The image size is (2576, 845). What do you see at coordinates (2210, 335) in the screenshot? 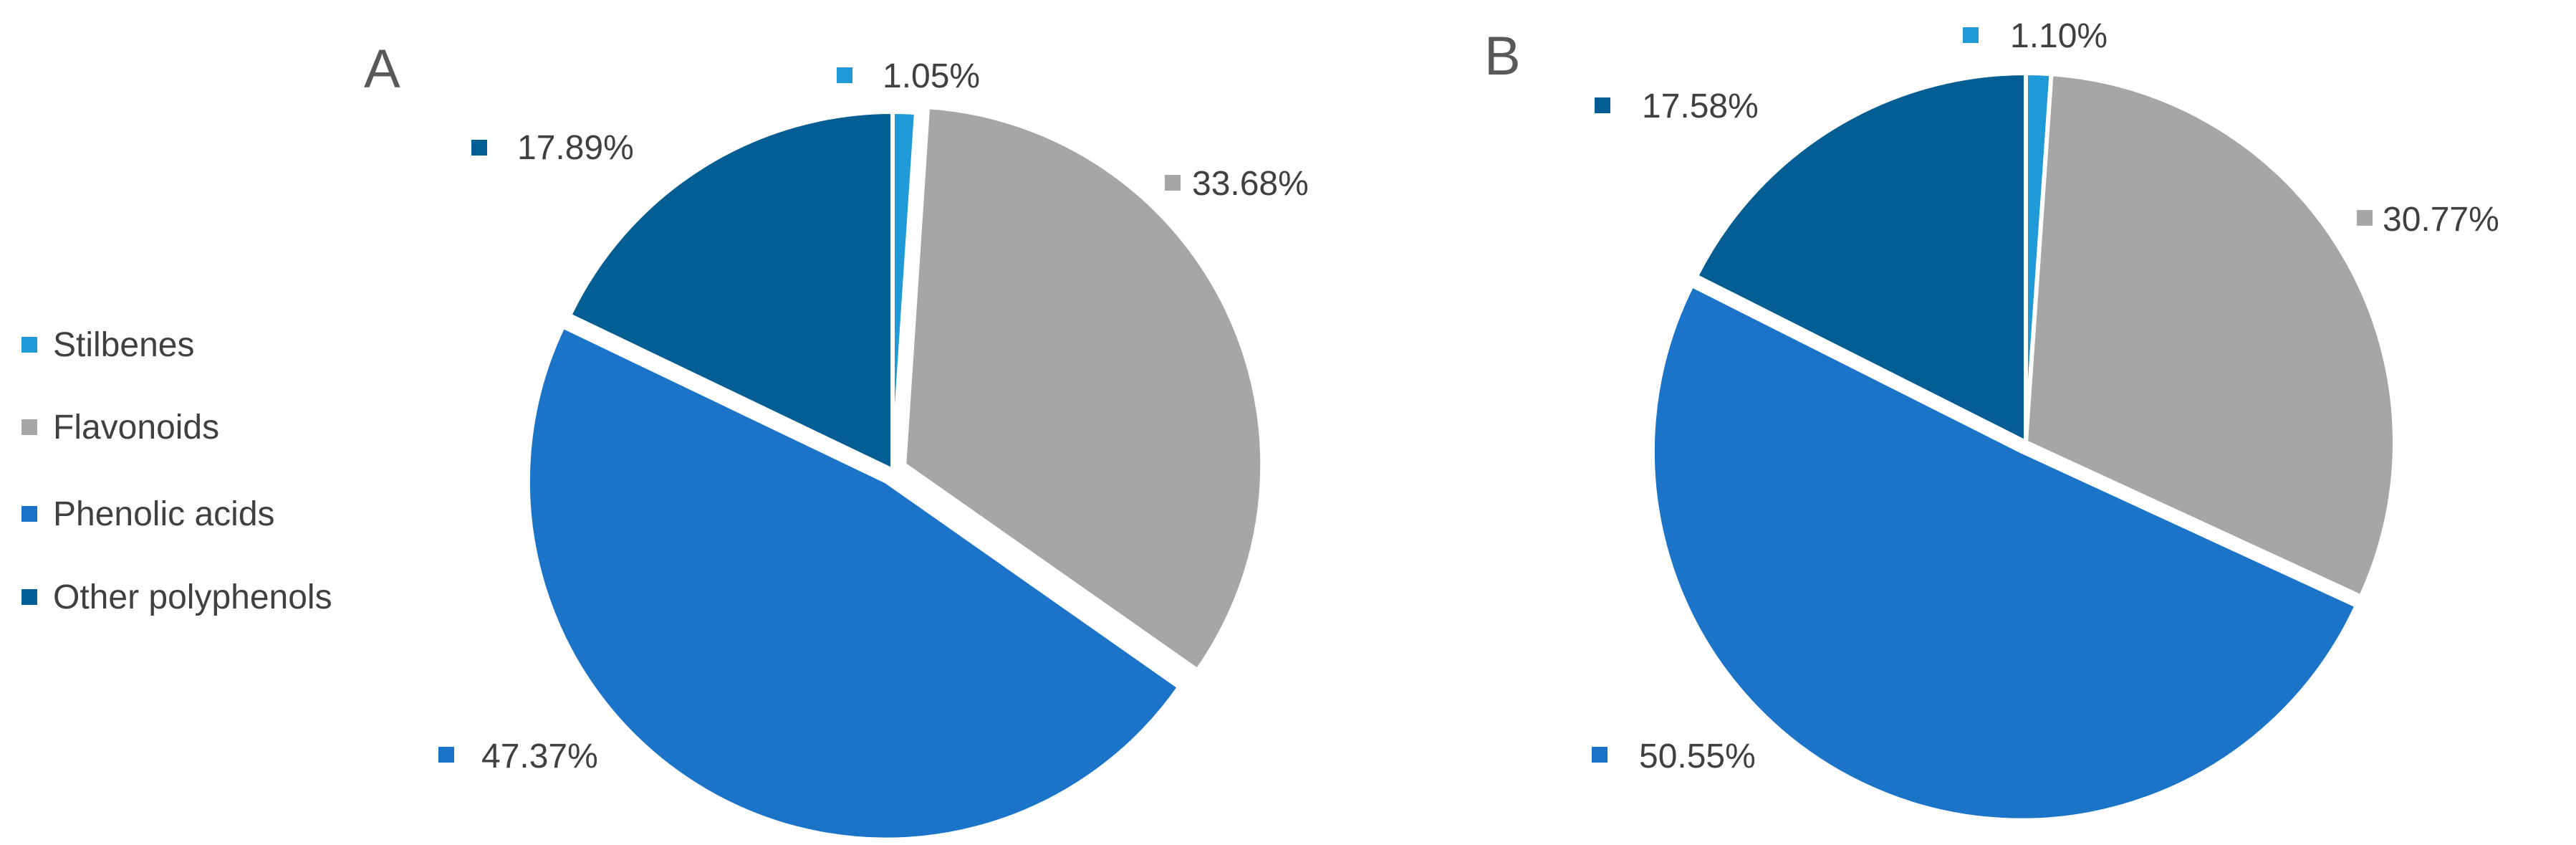
I see `pie-slice-b-flavonoids` at bounding box center [2210, 335].